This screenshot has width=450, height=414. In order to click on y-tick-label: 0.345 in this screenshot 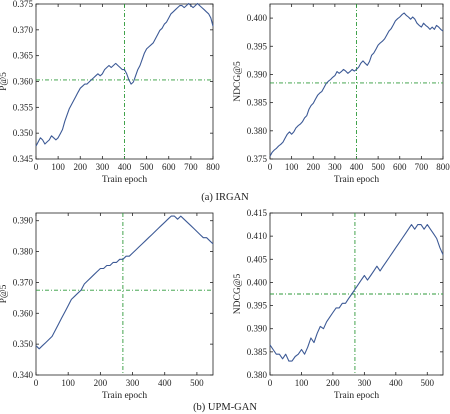, I will do `click(23, 159)`.